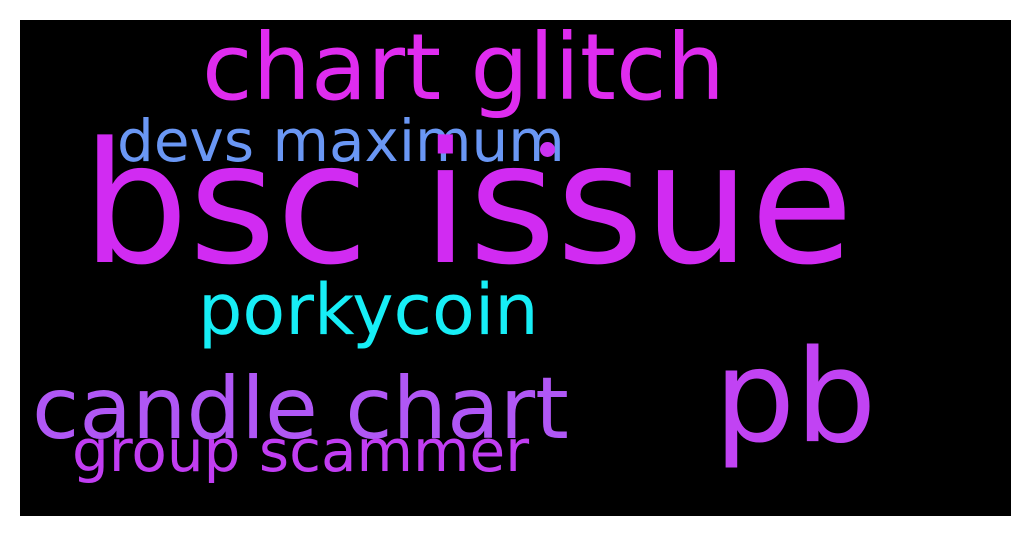  What do you see at coordinates (547, 149) in the screenshot?
I see `word-dot-small` at bounding box center [547, 149].